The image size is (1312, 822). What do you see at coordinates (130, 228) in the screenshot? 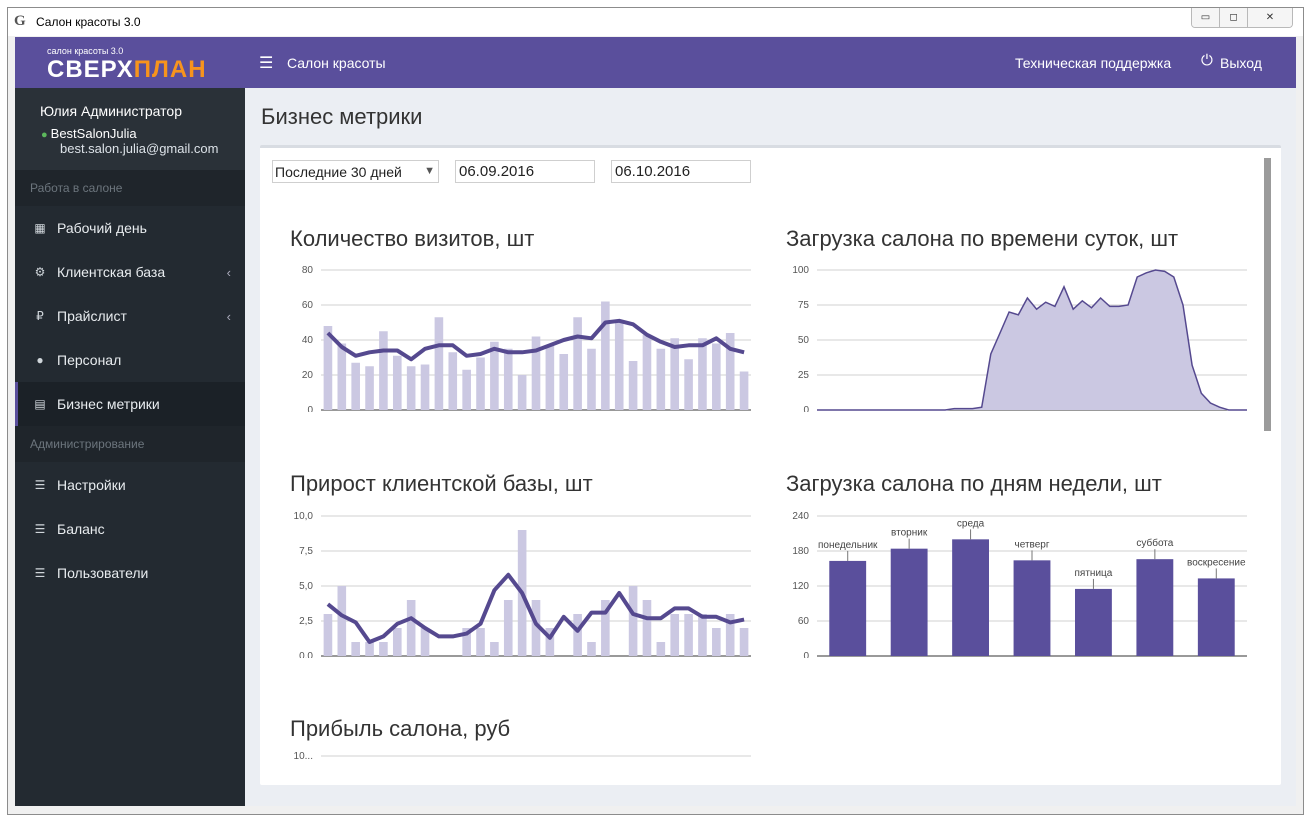
I see `sidebar-item-workday: ▦ Рабочий день` at bounding box center [130, 228].